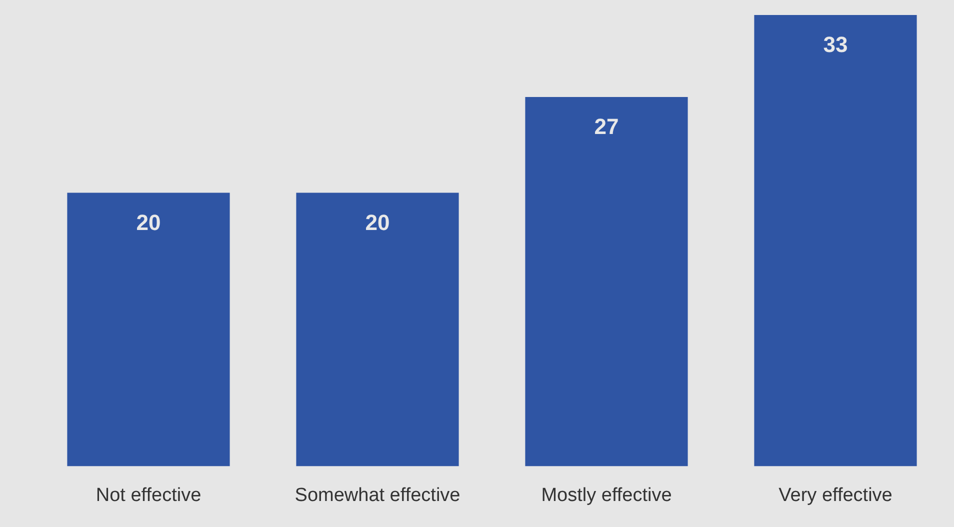 This screenshot has height=527, width=954. Describe the element at coordinates (835, 45) in the screenshot. I see `data-label: 33` at that location.